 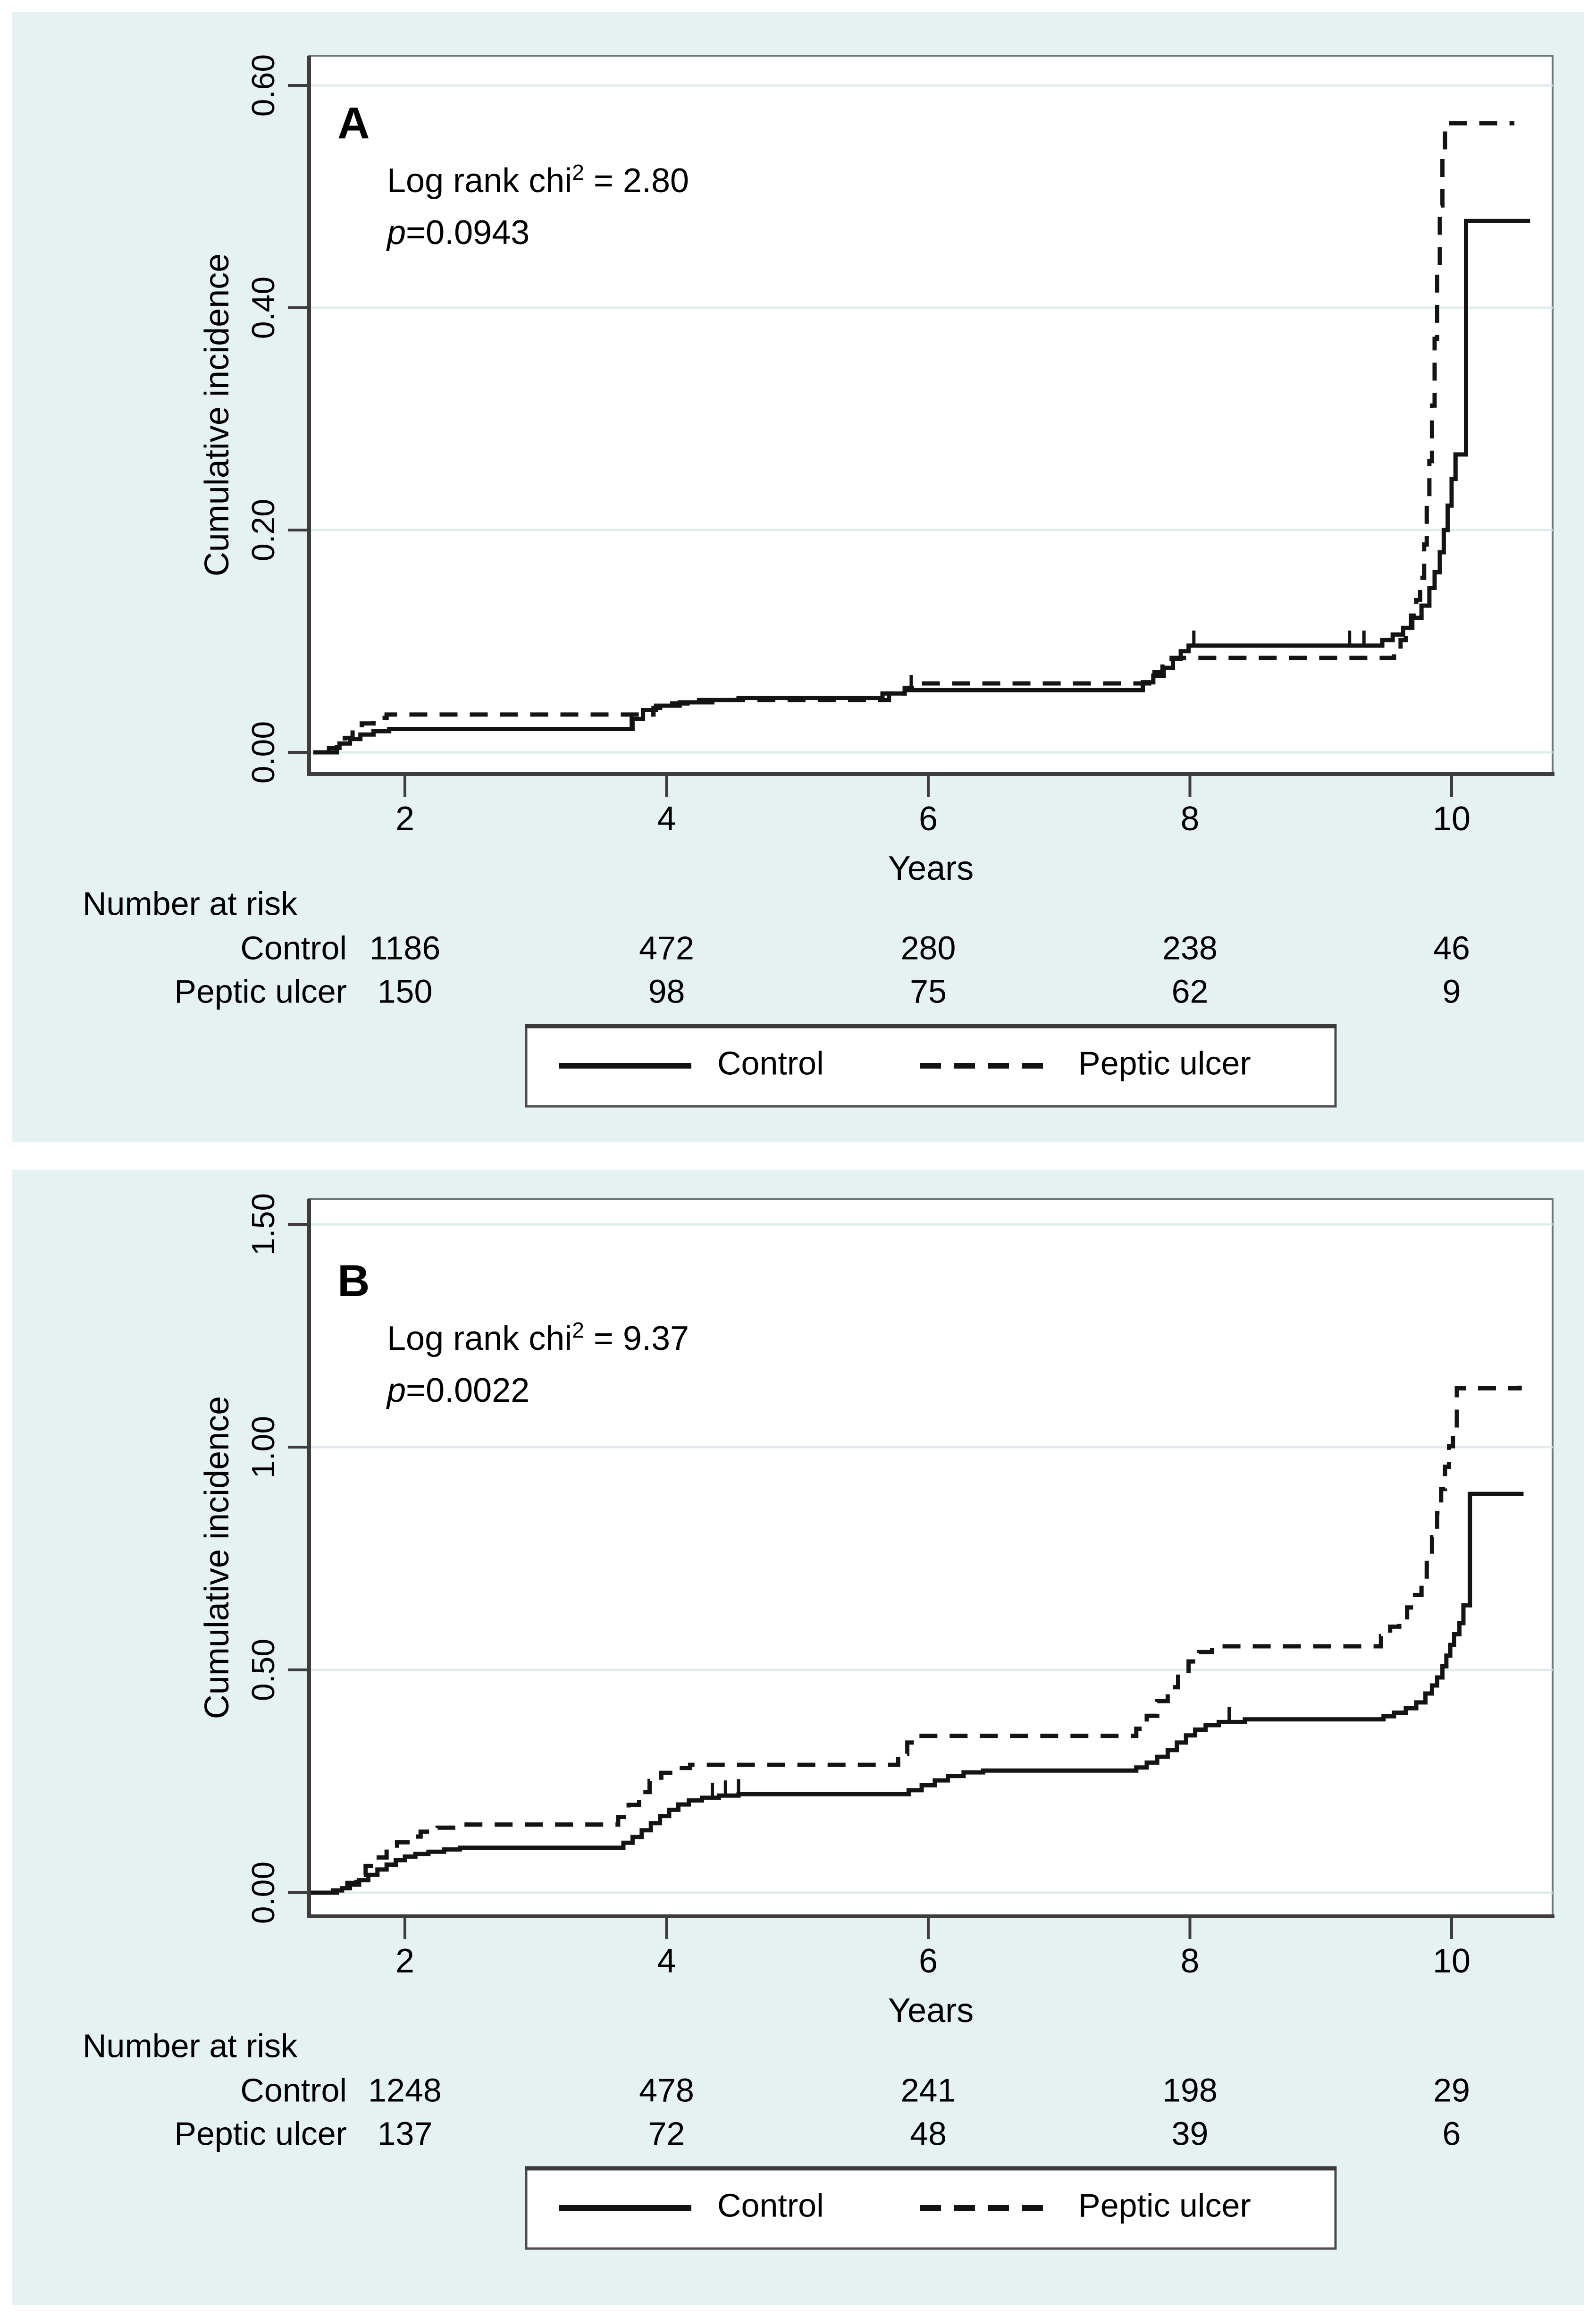 I want to click on panel-label: A, so click(x=353, y=123).